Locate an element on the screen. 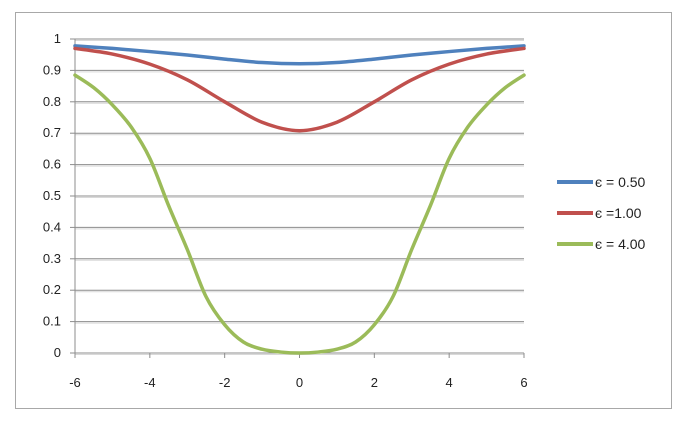 Image resolution: width=689 pixels, height=425 pixels. y-tick-label: 0.6 is located at coordinates (52, 164).